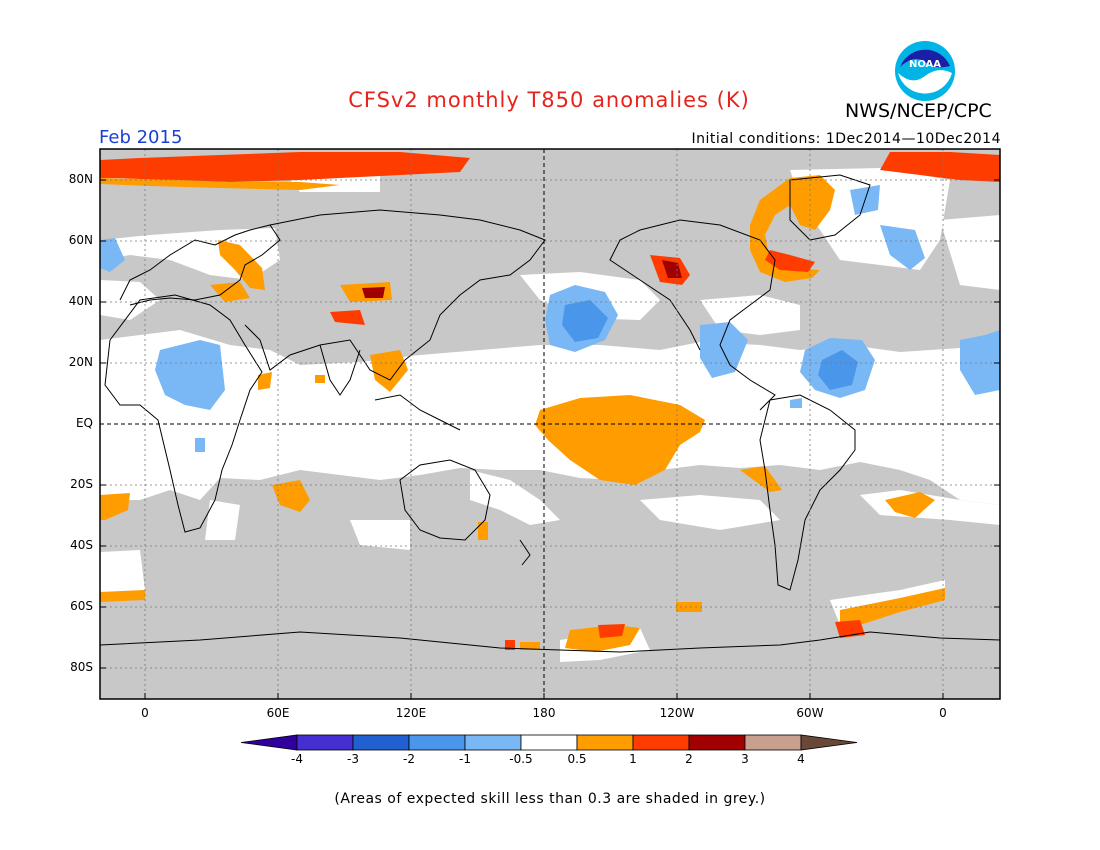 The height and width of the screenshot is (850, 1100). Describe the element at coordinates (353, 759) in the screenshot. I see `colorbar-label: -3` at that location.